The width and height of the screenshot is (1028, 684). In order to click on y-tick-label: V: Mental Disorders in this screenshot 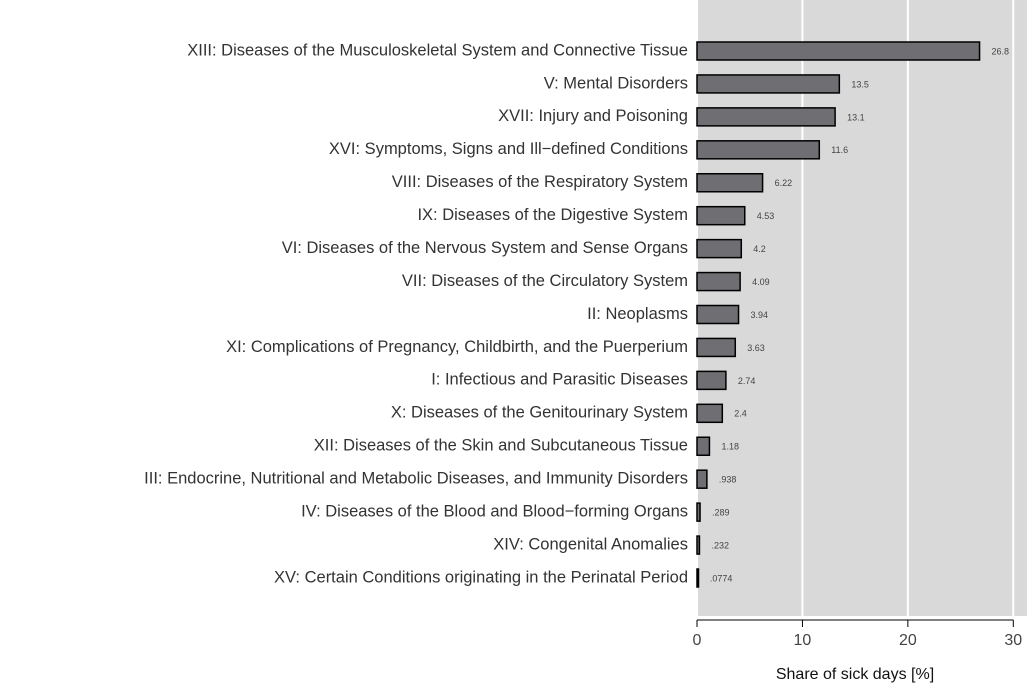, I will do `click(616, 83)`.